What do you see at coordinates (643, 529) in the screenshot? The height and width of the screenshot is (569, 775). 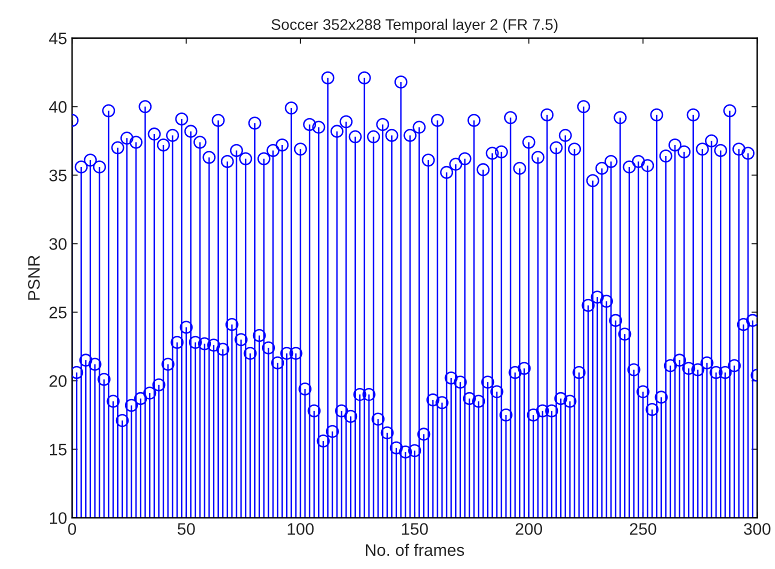 I see `x-tick-label: 250` at bounding box center [643, 529].